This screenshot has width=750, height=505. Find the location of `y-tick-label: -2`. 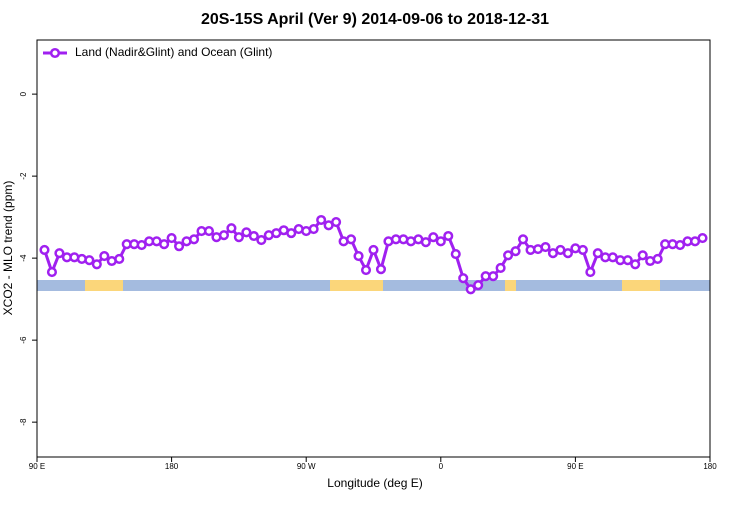

y-tick-label: -2 is located at coordinates (23, 176).